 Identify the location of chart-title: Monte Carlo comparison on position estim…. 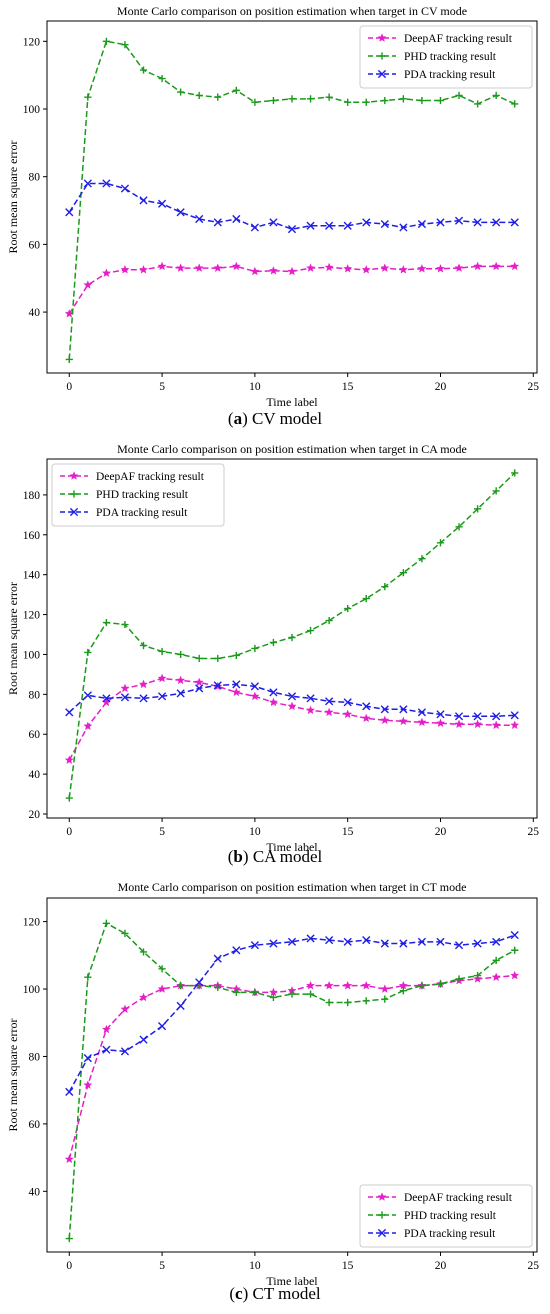
(292, 887).